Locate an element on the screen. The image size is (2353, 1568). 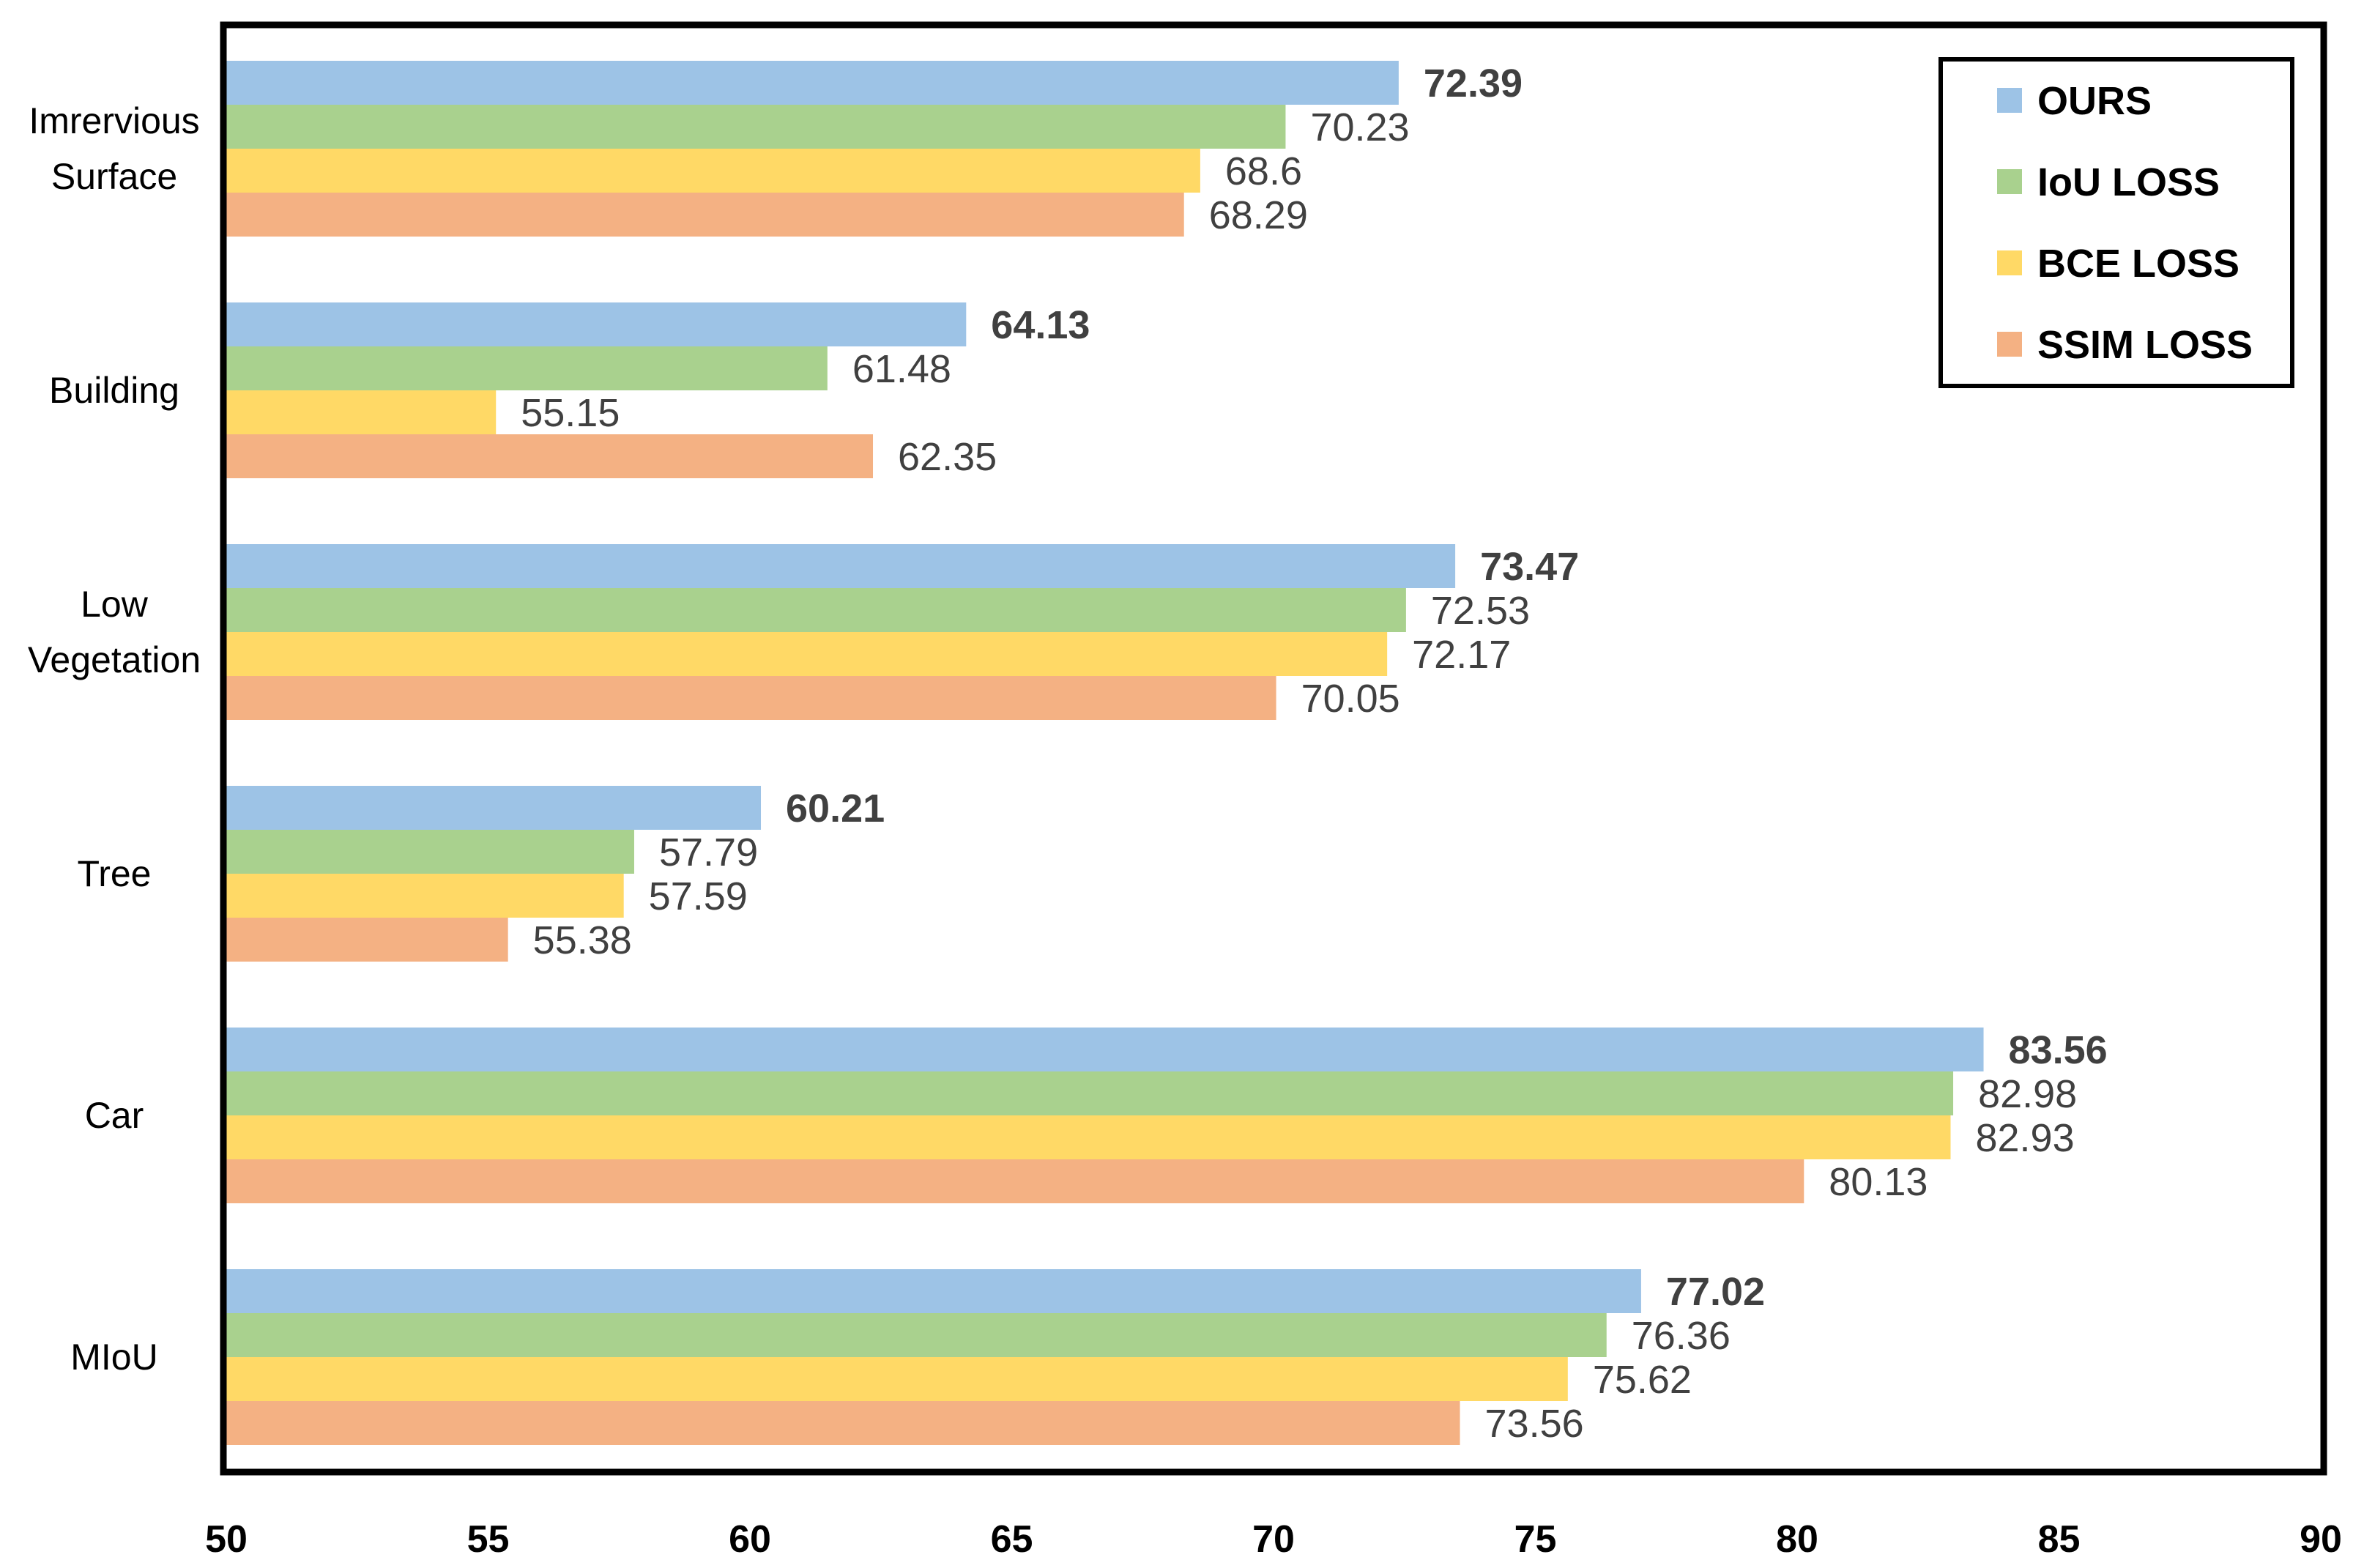
value-label: 60.21 is located at coordinates (835, 809).